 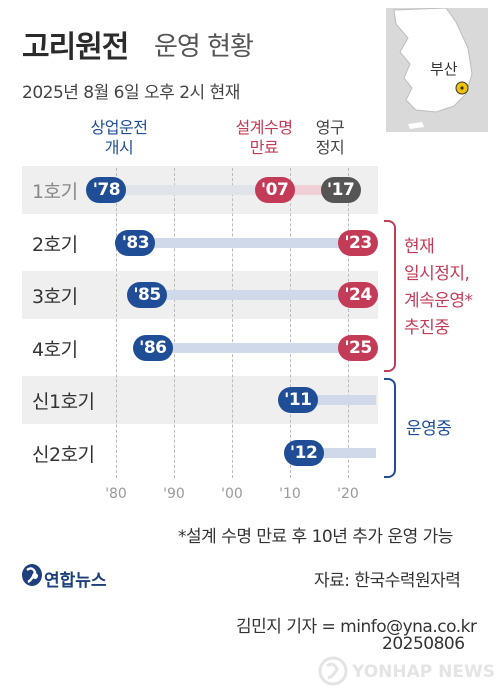 I want to click on legend-design-end: 설계수명 만료, so click(x=264, y=137).